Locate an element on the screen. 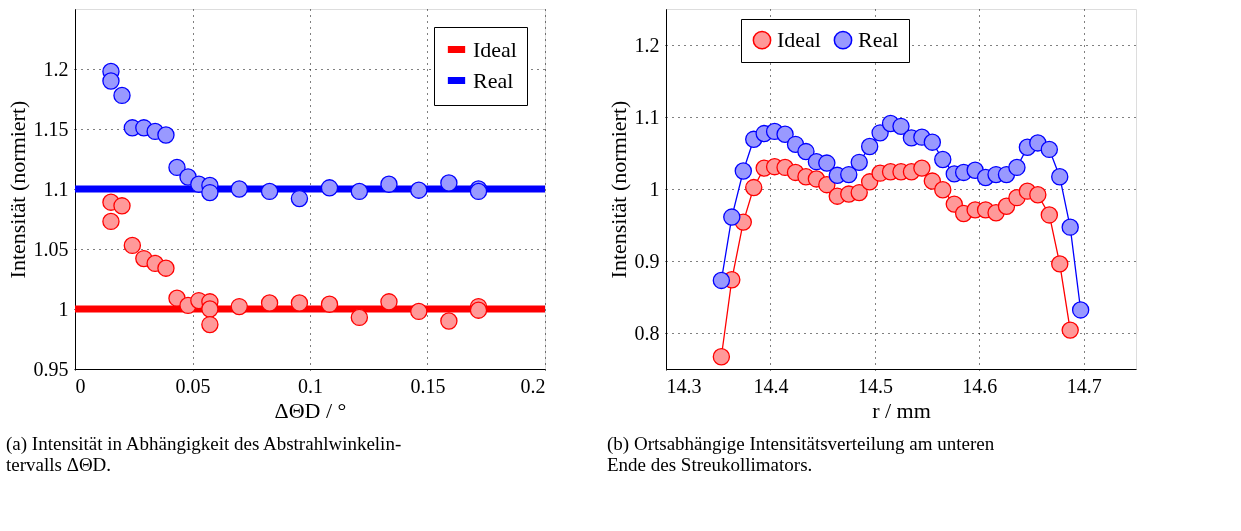 This screenshot has width=1241, height=531. text: (a) Intensität in Abhängigkeit des Abstrahlwinkelin- tervalls ΔΘD. is located at coordinates (204, 454).